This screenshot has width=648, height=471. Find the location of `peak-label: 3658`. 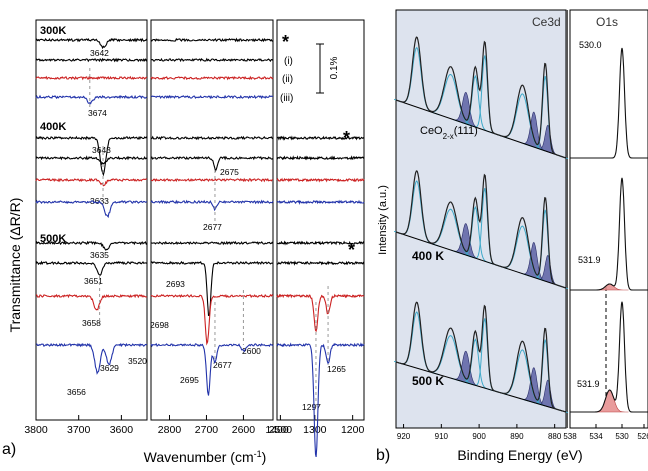

peak-label: 3658 is located at coordinates (91, 323).